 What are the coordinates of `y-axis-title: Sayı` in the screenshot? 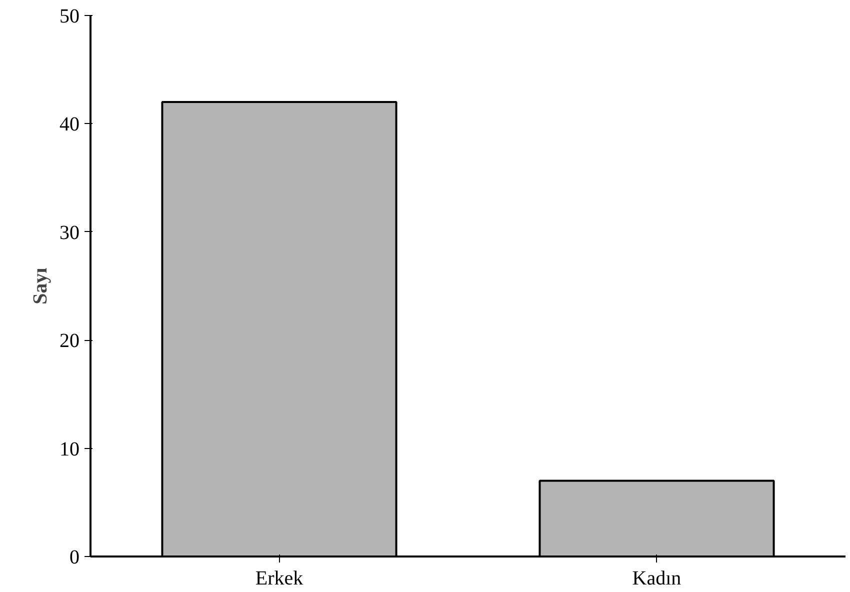 It's located at (41, 285).